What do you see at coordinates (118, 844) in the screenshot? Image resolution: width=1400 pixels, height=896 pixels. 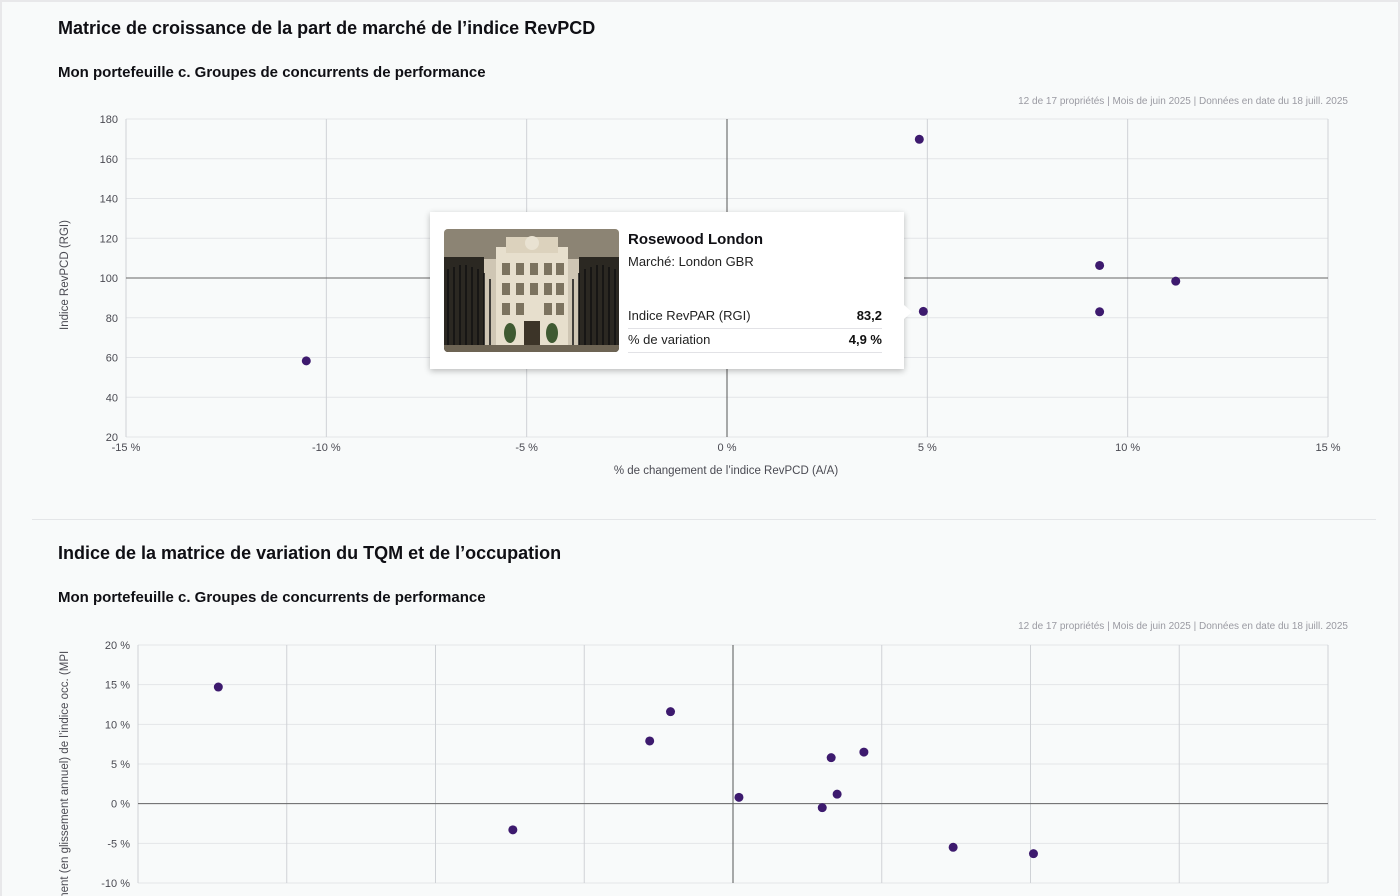 I see `chart2-y-tick-label: -5 %` at bounding box center [118, 844].